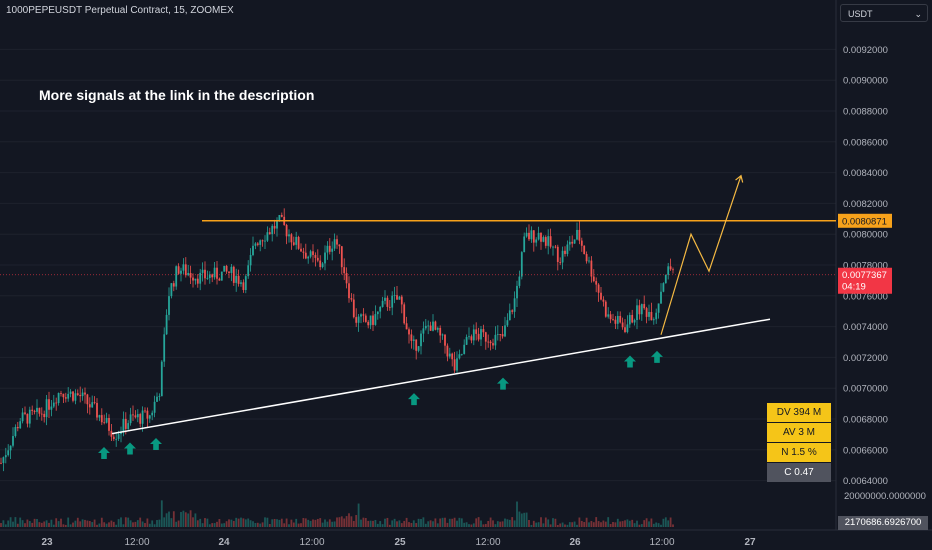 The width and height of the screenshot is (932, 550). I want to click on volume-bars, so click(337, 513).